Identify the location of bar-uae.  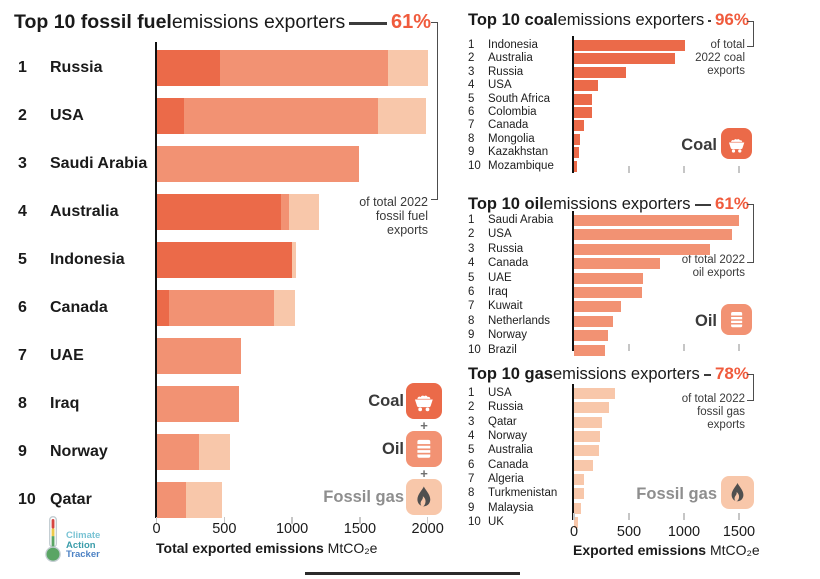
(608, 278).